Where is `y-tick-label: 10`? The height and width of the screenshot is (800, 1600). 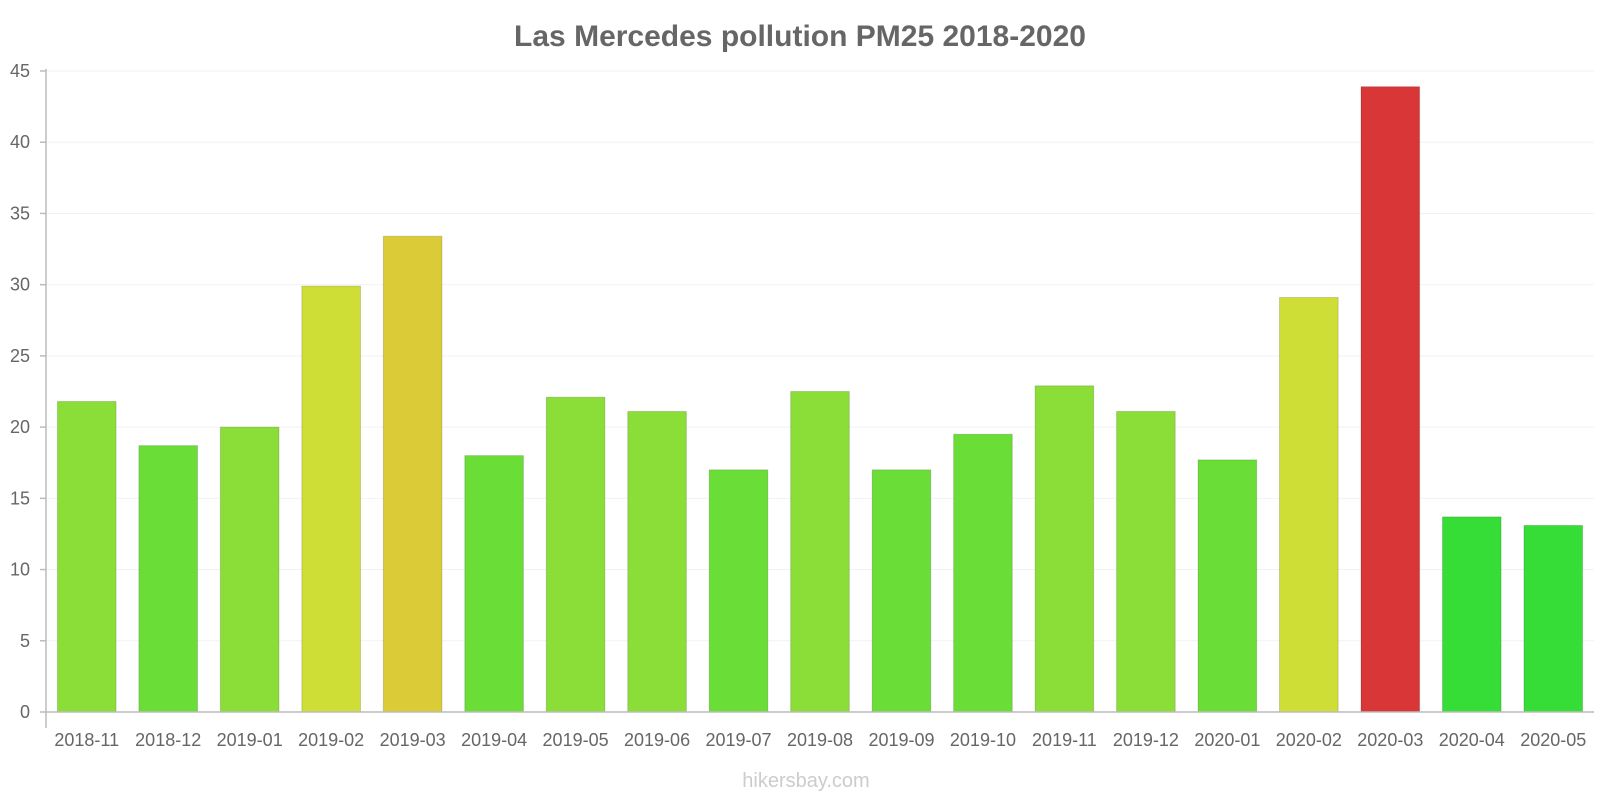
y-tick-label: 10 is located at coordinates (20, 570).